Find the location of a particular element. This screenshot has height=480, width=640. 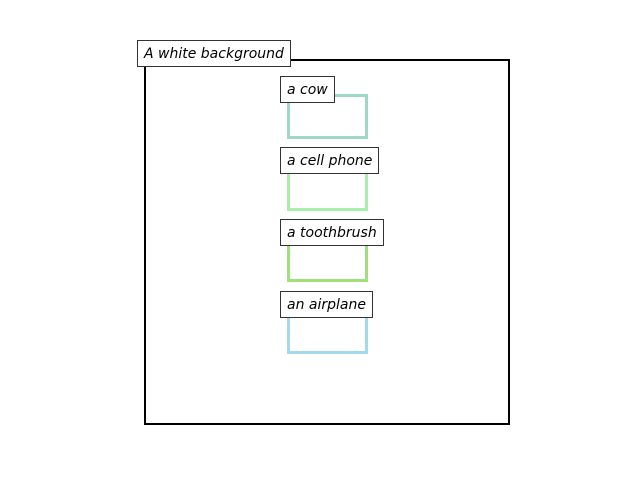

background-label: A white background is located at coordinates (214, 53).